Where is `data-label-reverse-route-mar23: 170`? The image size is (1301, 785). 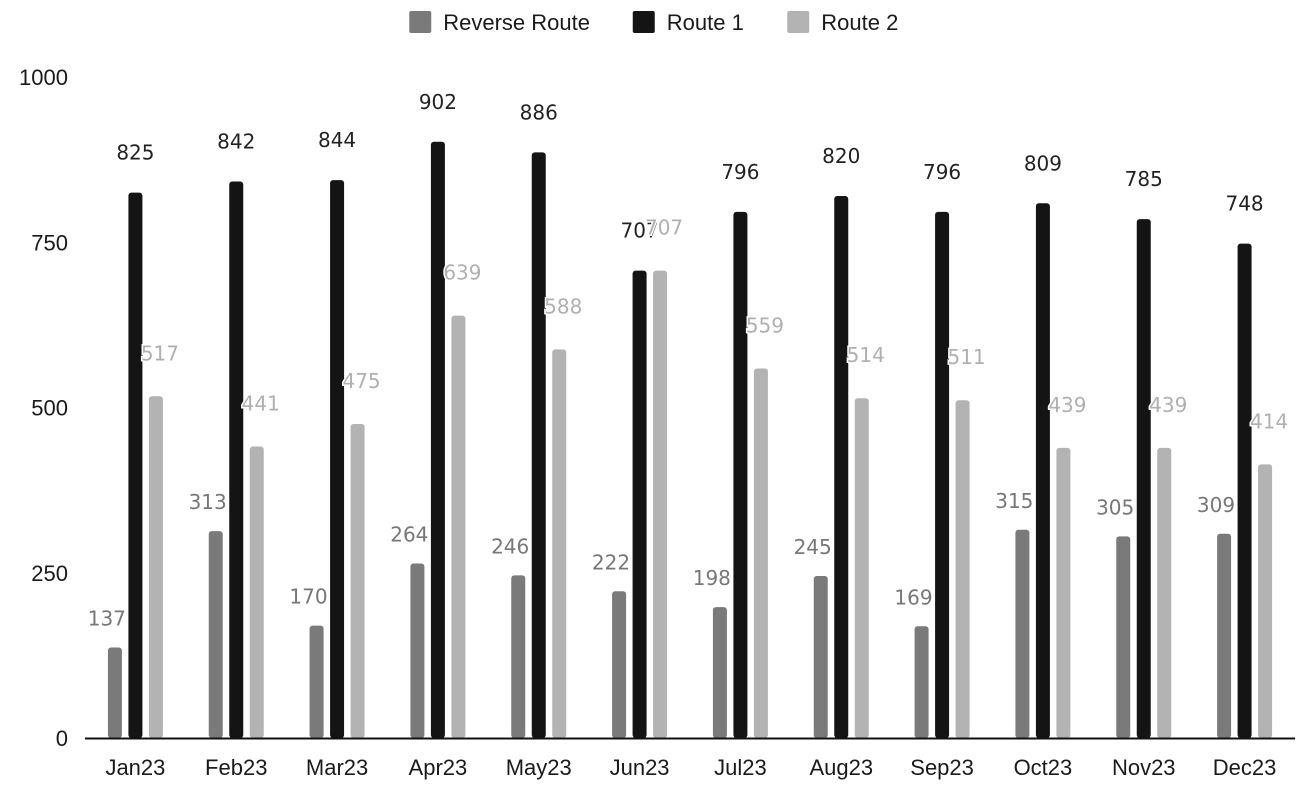 data-label-reverse-route-mar23: 170 is located at coordinates (308, 597).